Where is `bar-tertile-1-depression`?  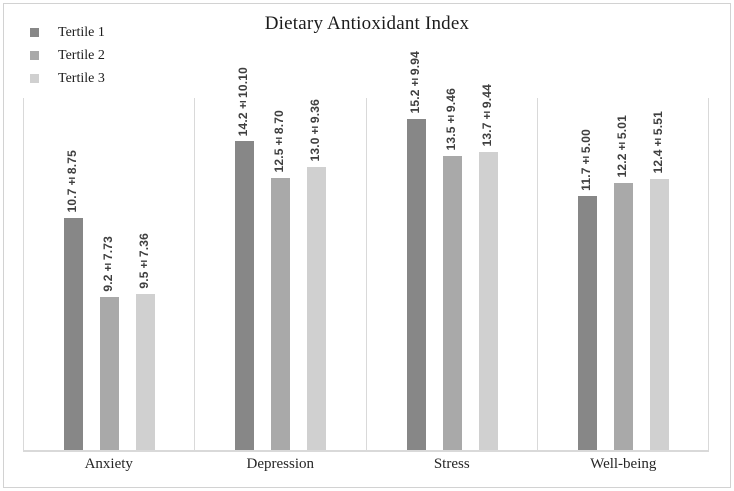
bar-tertile-1-depression is located at coordinates (245, 295).